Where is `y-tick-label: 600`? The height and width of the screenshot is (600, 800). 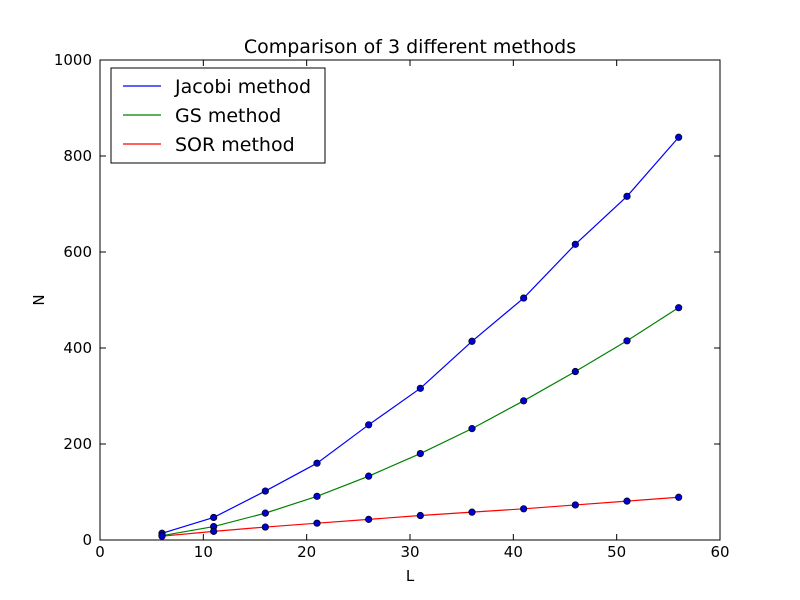 y-tick-label: 600 is located at coordinates (77, 252).